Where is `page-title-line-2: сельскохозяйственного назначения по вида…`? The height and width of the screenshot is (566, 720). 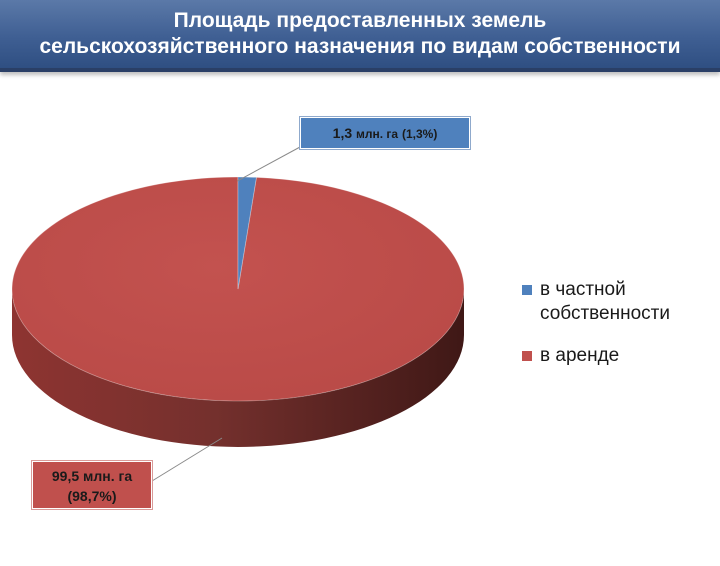 page-title-line-2: сельскохозяйственного назначения по вида… is located at coordinates (360, 46).